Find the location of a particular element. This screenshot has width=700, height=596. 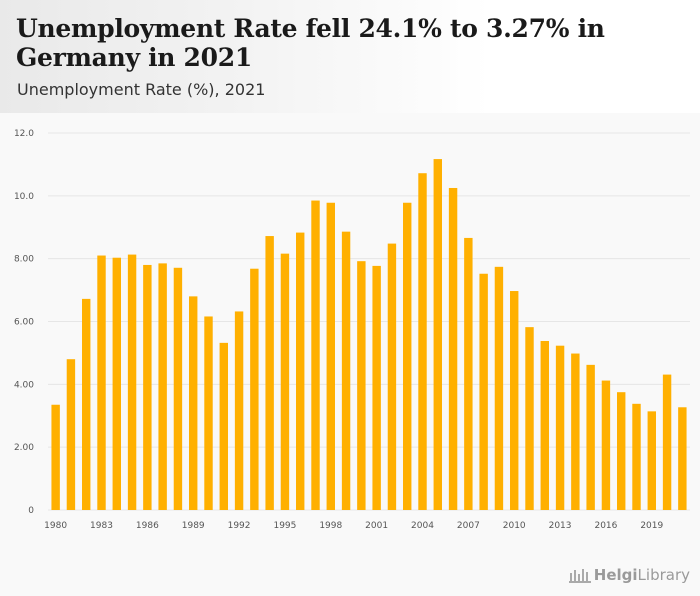

y-tick-label: 12.0 is located at coordinates (24, 134).